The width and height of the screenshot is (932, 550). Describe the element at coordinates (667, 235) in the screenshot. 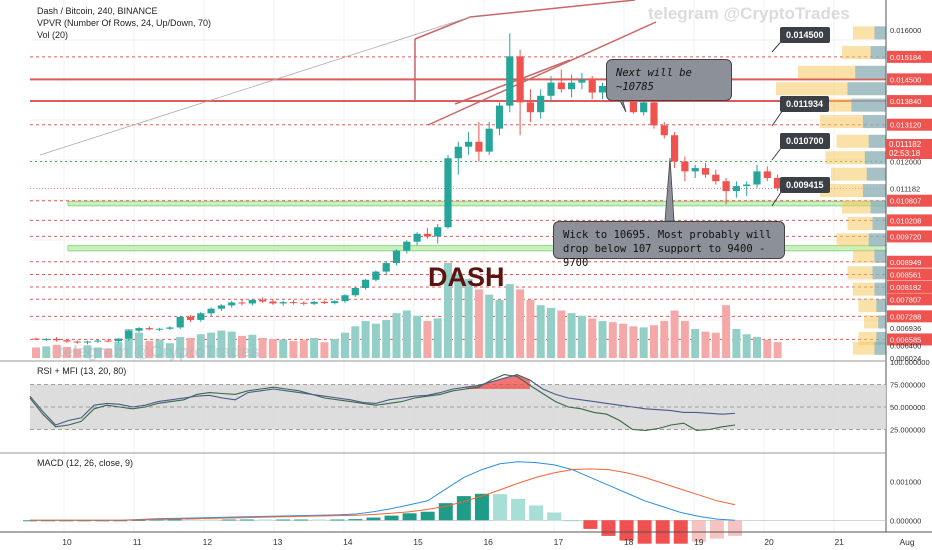

I see `callout-wick-line1: Wick to 10695. Most probably will` at that location.